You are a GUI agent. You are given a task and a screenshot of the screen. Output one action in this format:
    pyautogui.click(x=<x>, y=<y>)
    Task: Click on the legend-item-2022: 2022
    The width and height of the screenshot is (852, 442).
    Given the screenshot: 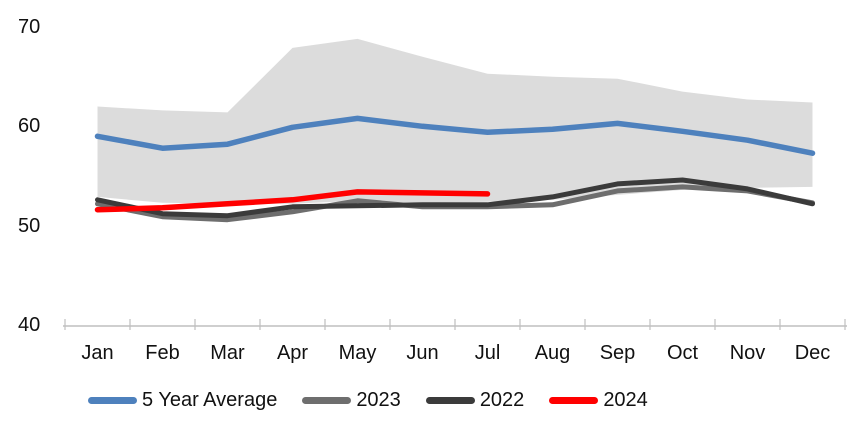 What is the action you would take?
    pyautogui.click(x=475, y=400)
    